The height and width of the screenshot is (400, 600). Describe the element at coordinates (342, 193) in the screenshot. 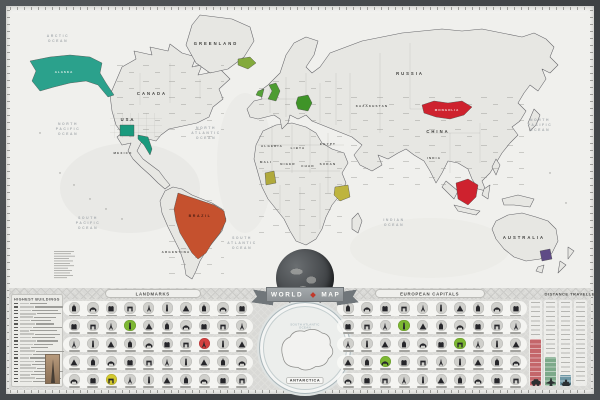

I see `country-kenya` at that location.